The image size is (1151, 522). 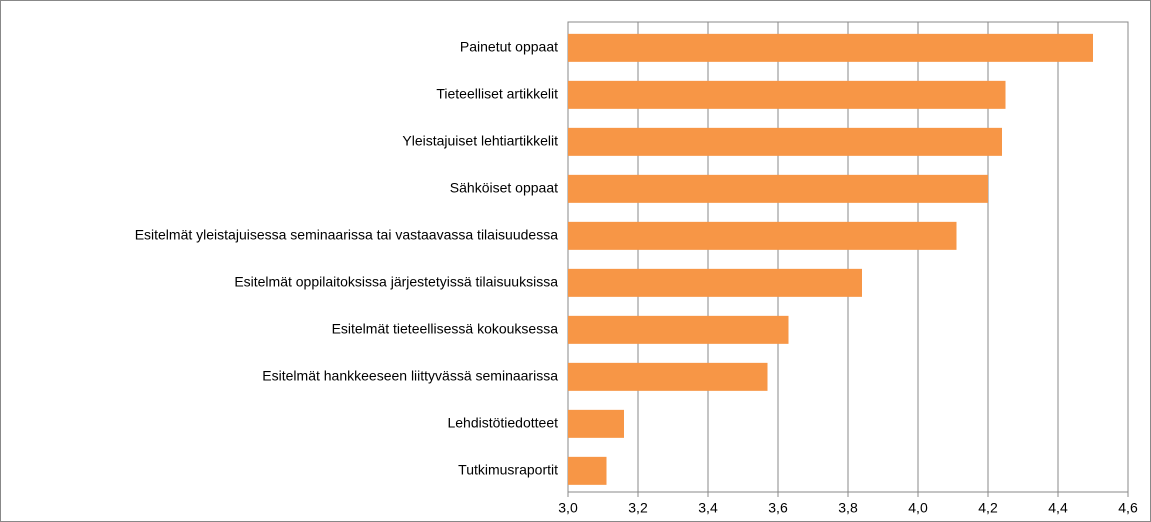 What do you see at coordinates (445, 329) in the screenshot?
I see `y-tick-label: Esitelmät tieteellisessä kokouksessa` at bounding box center [445, 329].